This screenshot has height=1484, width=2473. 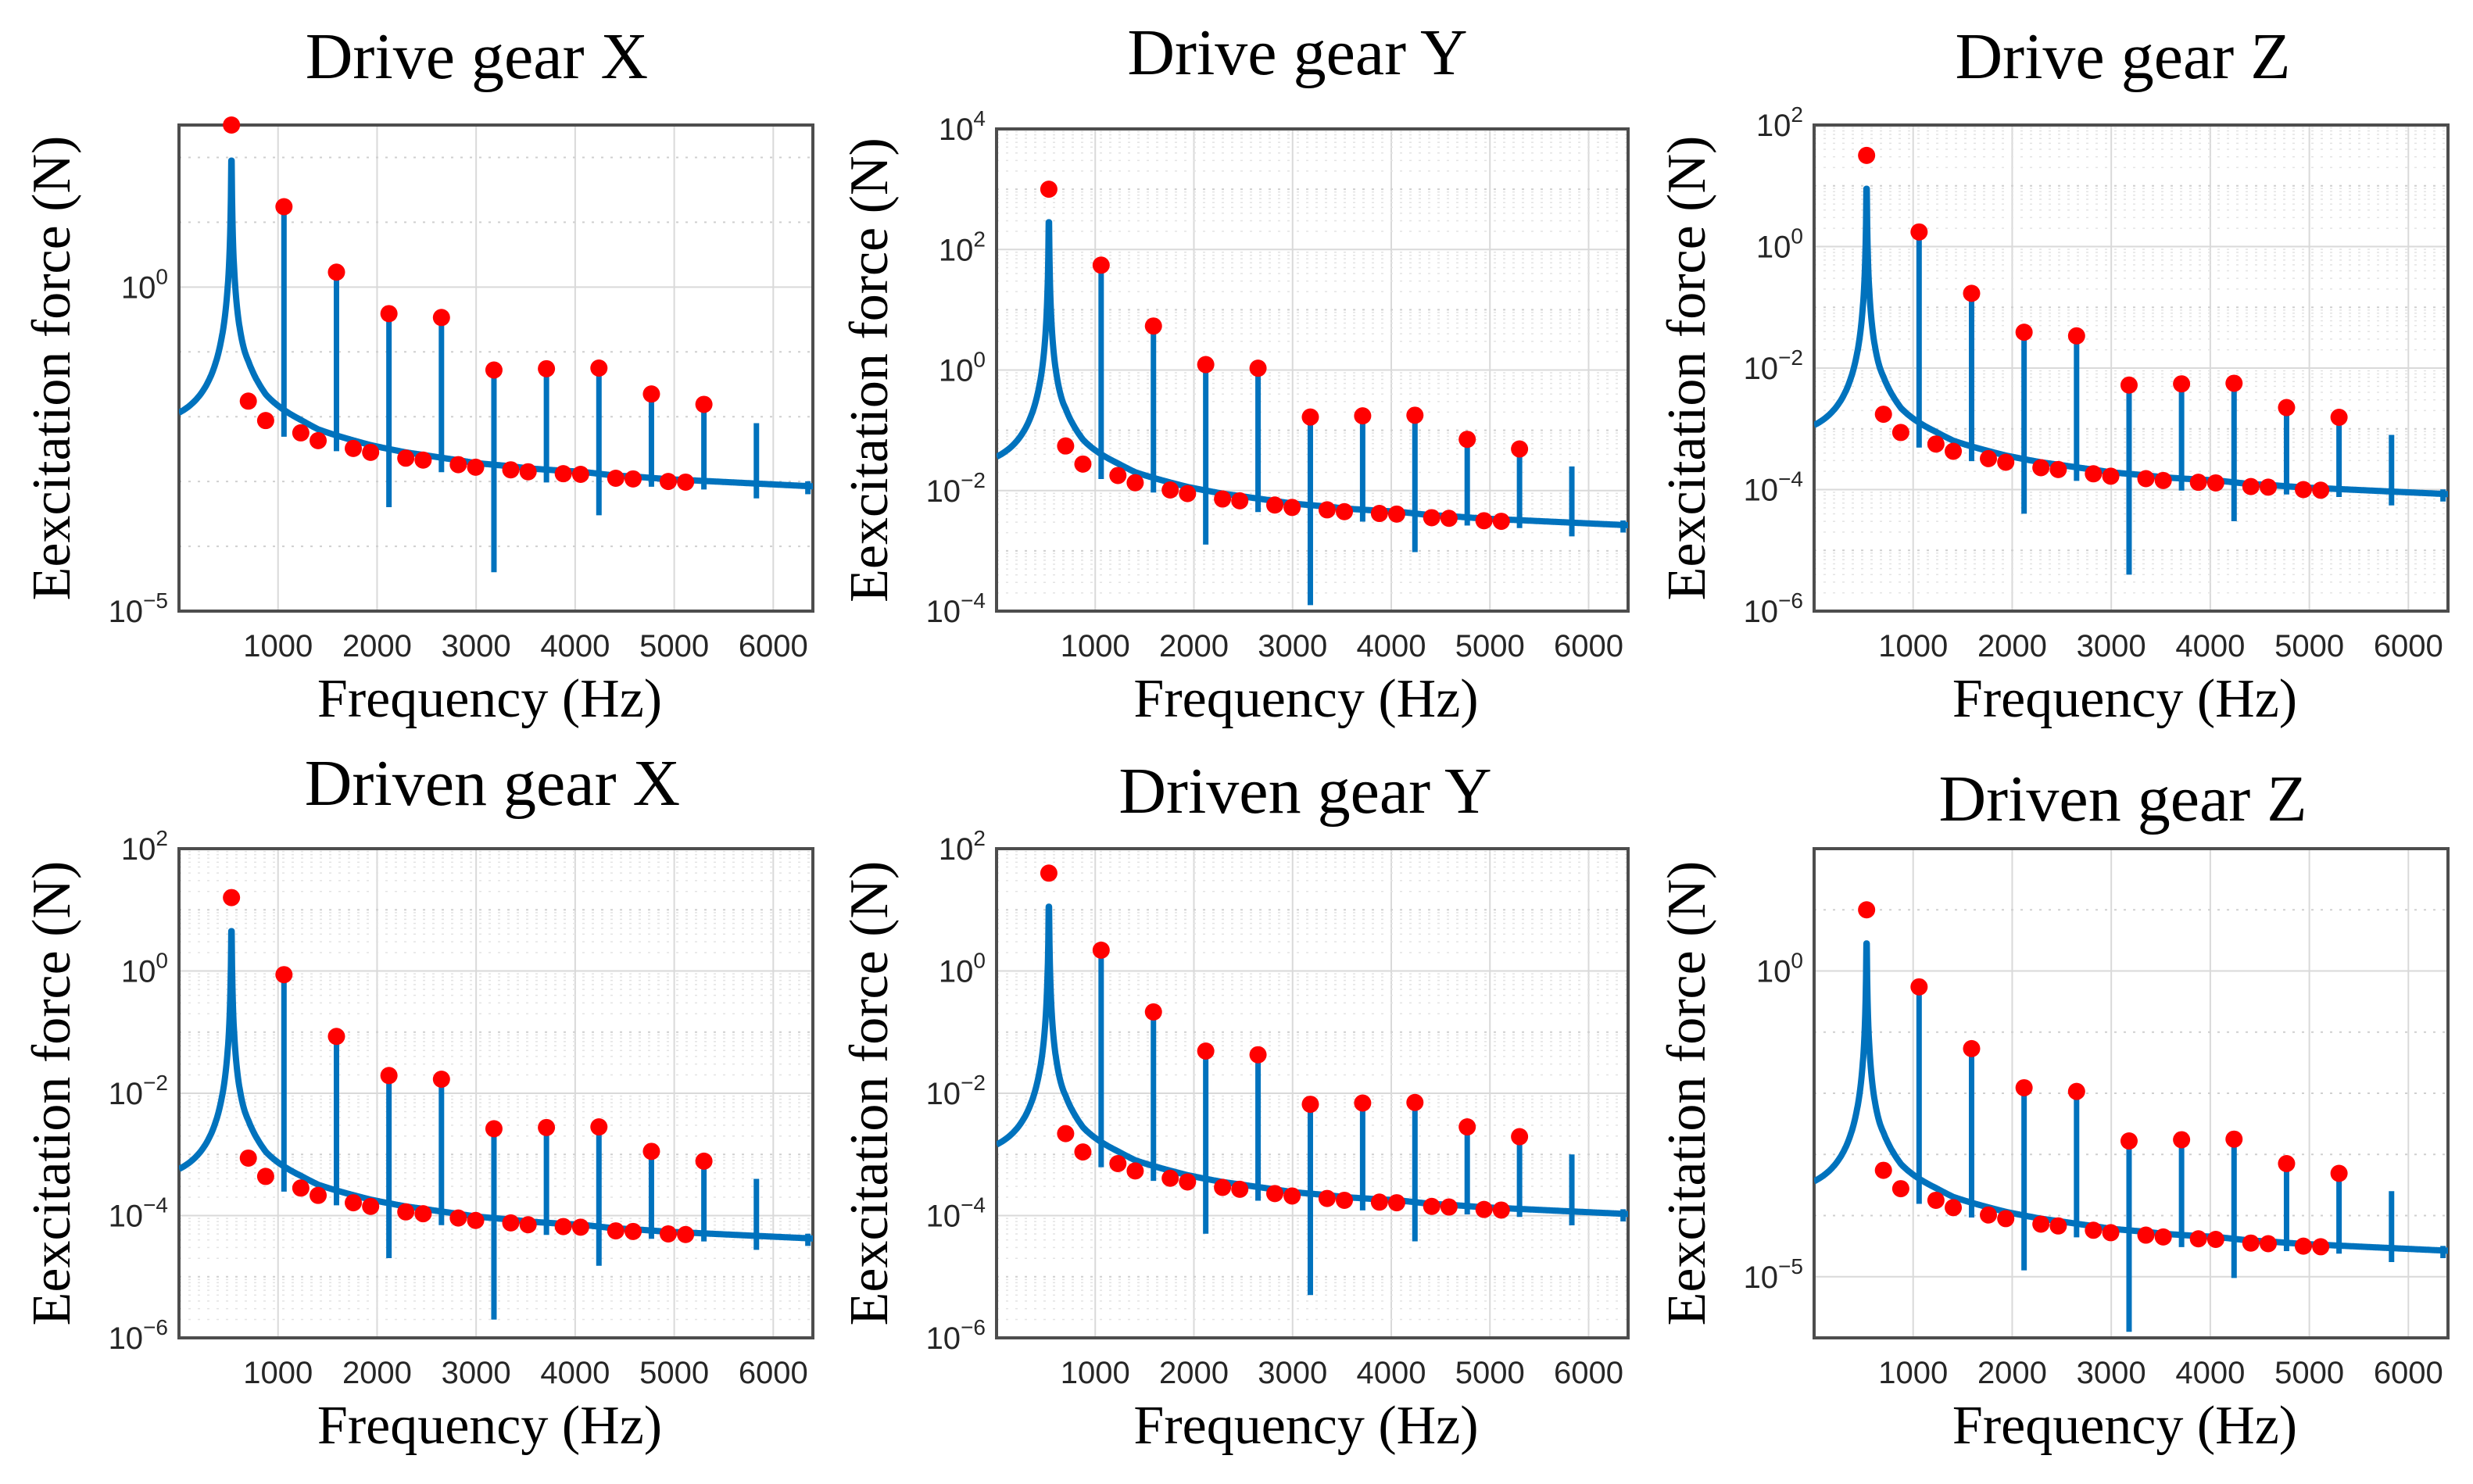 What do you see at coordinates (1304, 791) in the screenshot?
I see `chart-title: Driven gear Y` at bounding box center [1304, 791].